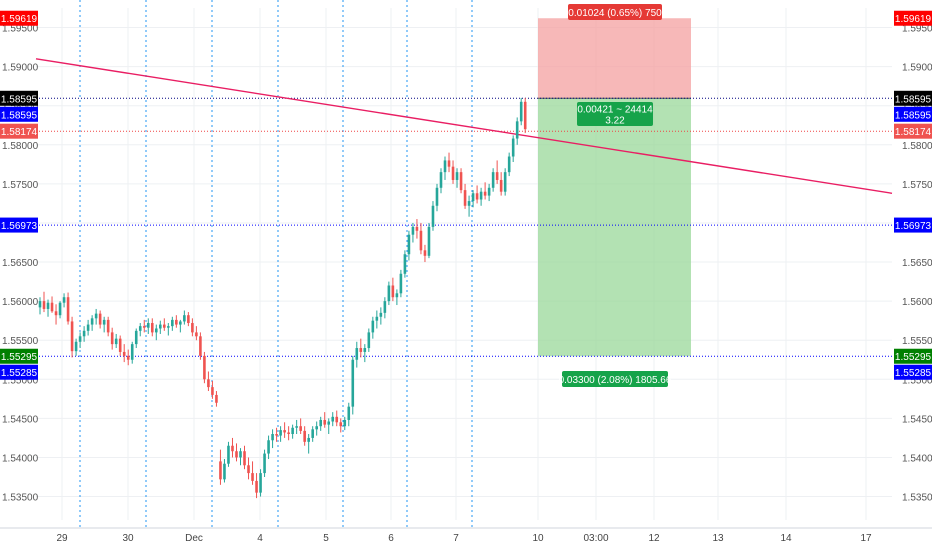 Image resolution: width=932 pixels, height=555 pixels. Describe the element at coordinates (326, 538) in the screenshot. I see `x-tick-label: 5` at that location.